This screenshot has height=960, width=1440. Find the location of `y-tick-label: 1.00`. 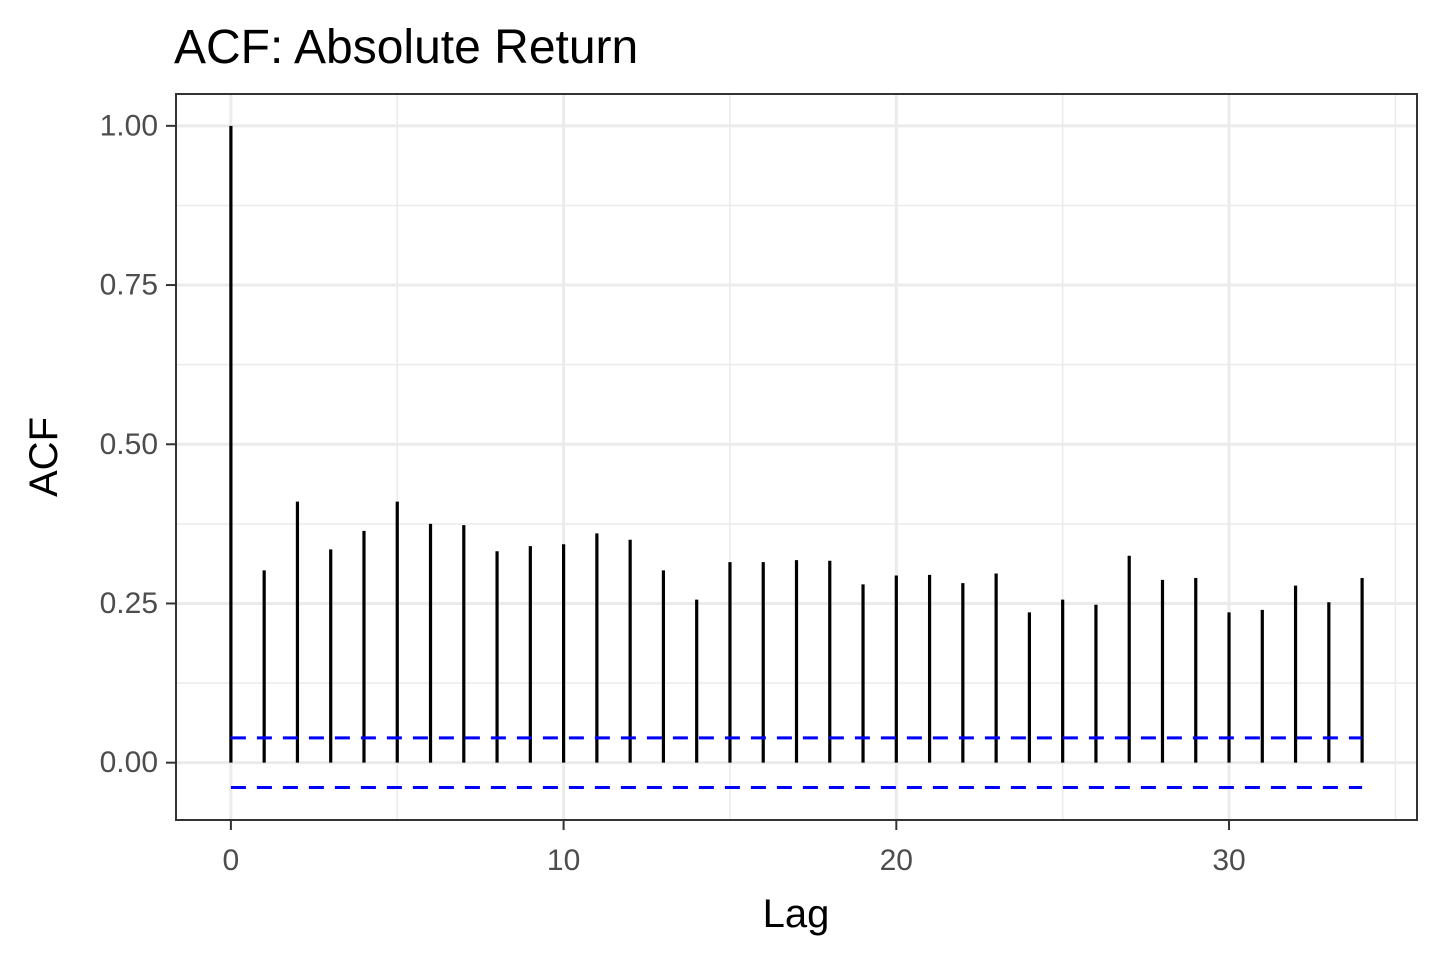

y-tick-label: 1.00 is located at coordinates (129, 125).